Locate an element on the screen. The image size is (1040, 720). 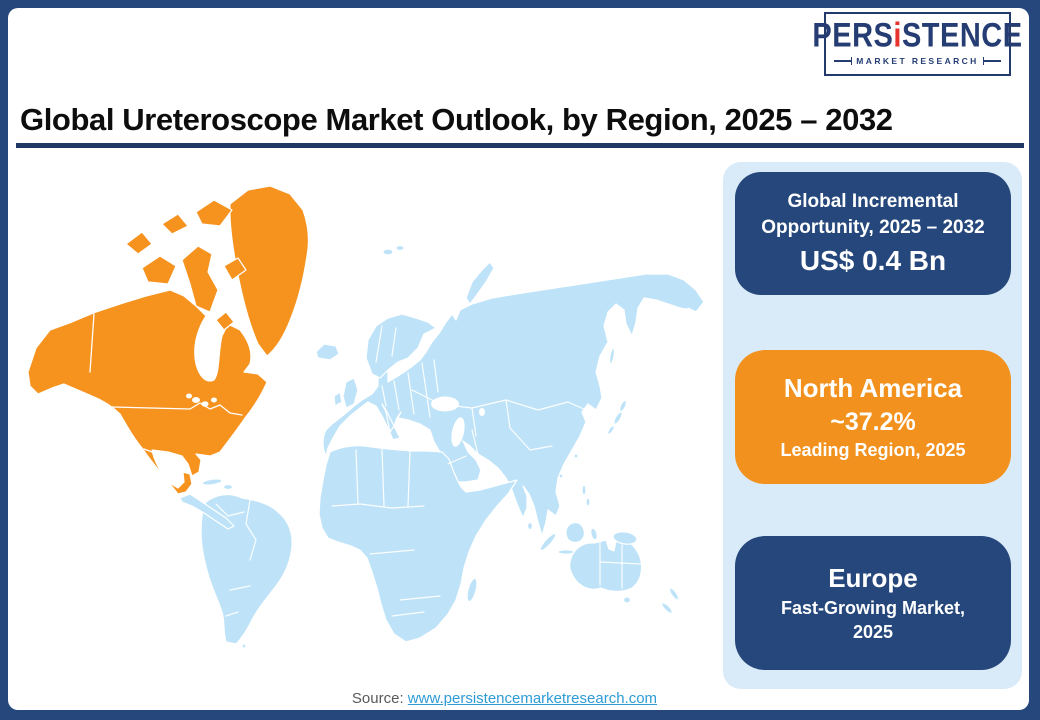
logo-subtitle-row: MARKET RESEARCH is located at coordinates (918, 61).